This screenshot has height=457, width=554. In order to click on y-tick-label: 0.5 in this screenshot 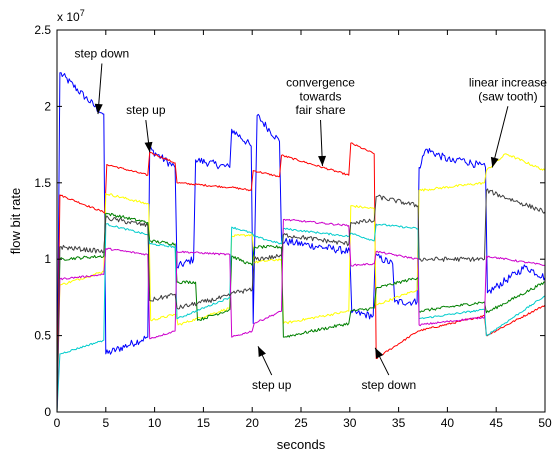, I will do `click(42, 336)`.